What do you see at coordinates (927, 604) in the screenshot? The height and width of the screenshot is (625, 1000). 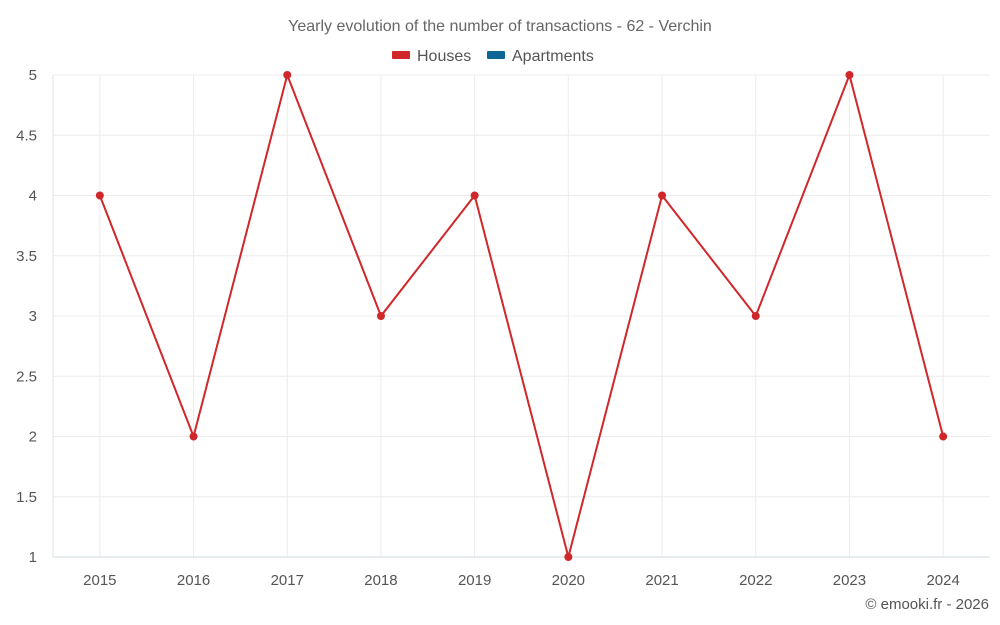 I see `credit-text: © emooki.fr - 2026` at bounding box center [927, 604].